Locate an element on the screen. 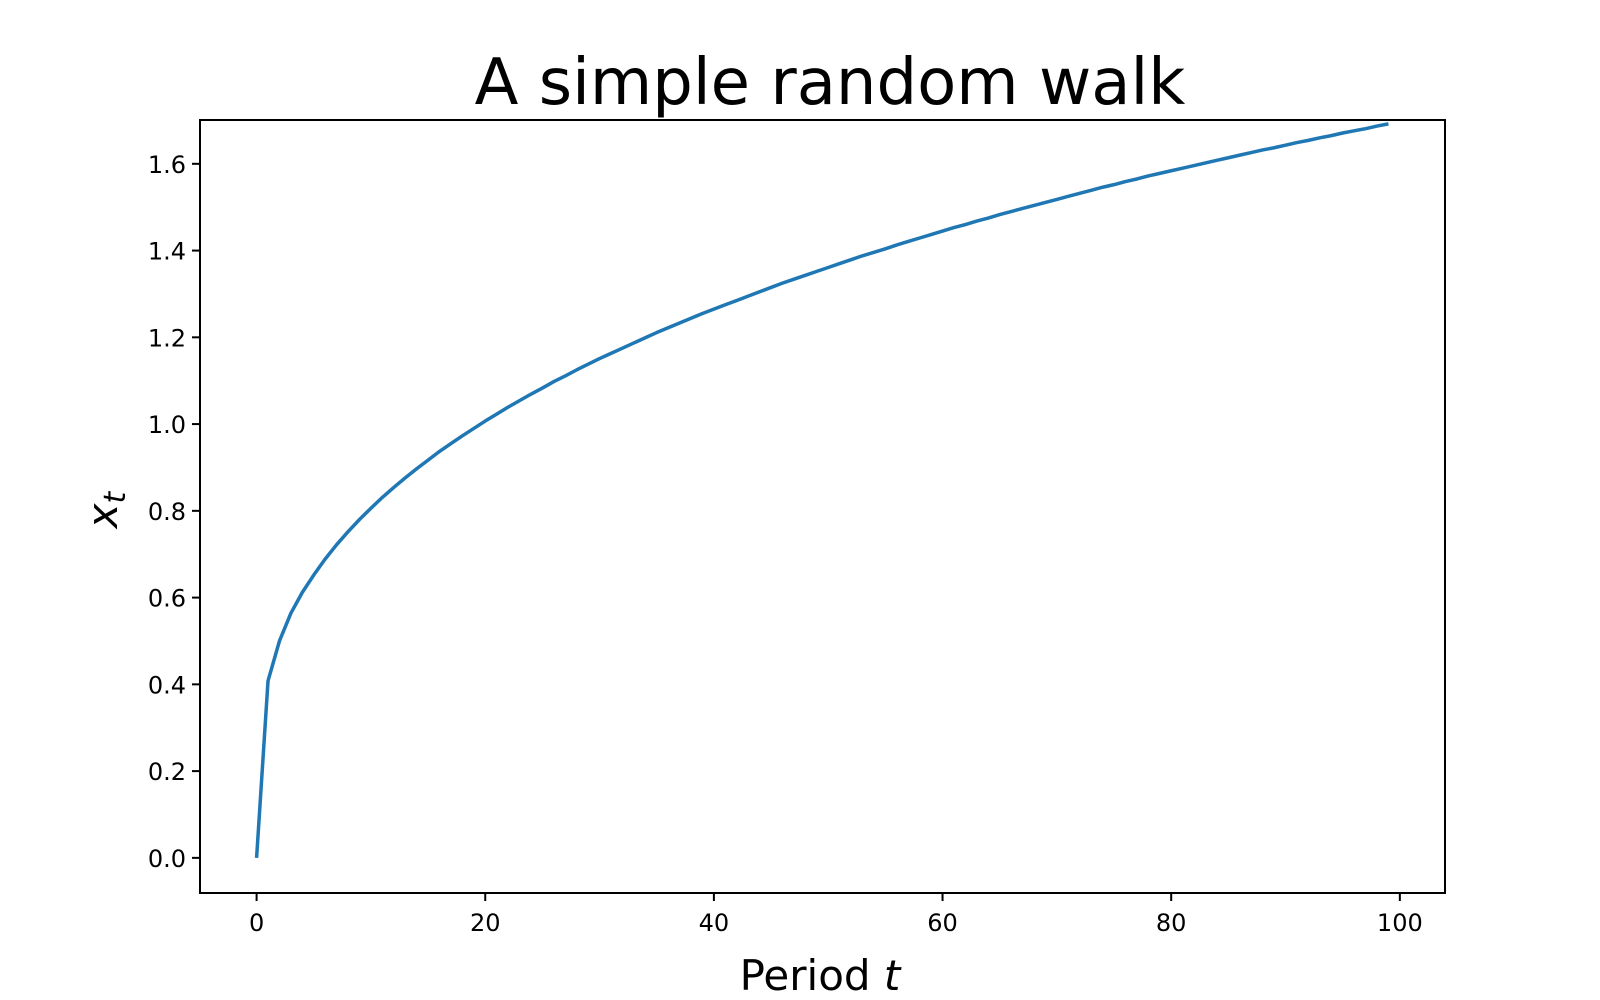  y-axis-label: xt is located at coordinates (105, 510).